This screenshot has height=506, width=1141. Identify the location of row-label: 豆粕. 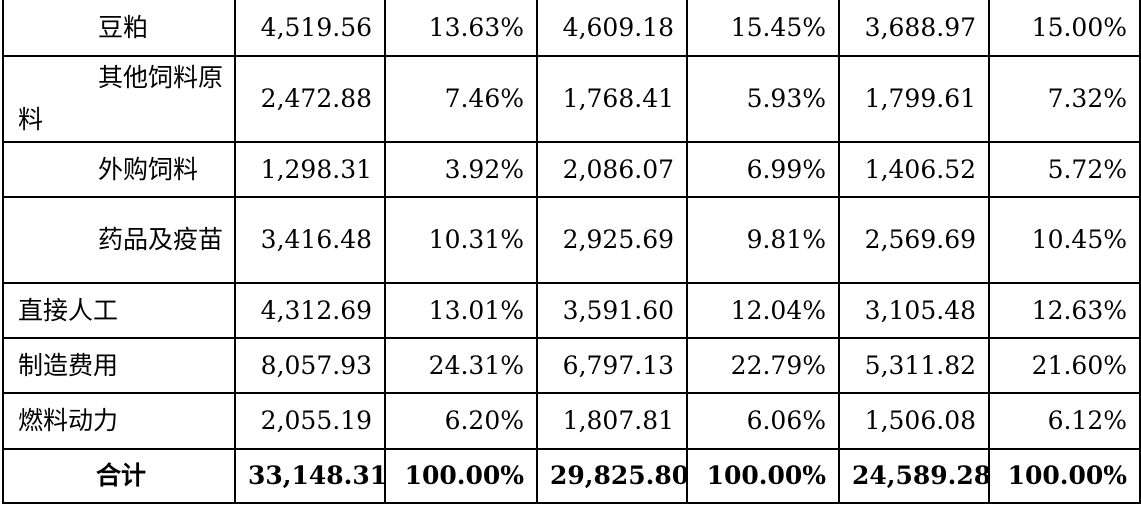
(119, 28).